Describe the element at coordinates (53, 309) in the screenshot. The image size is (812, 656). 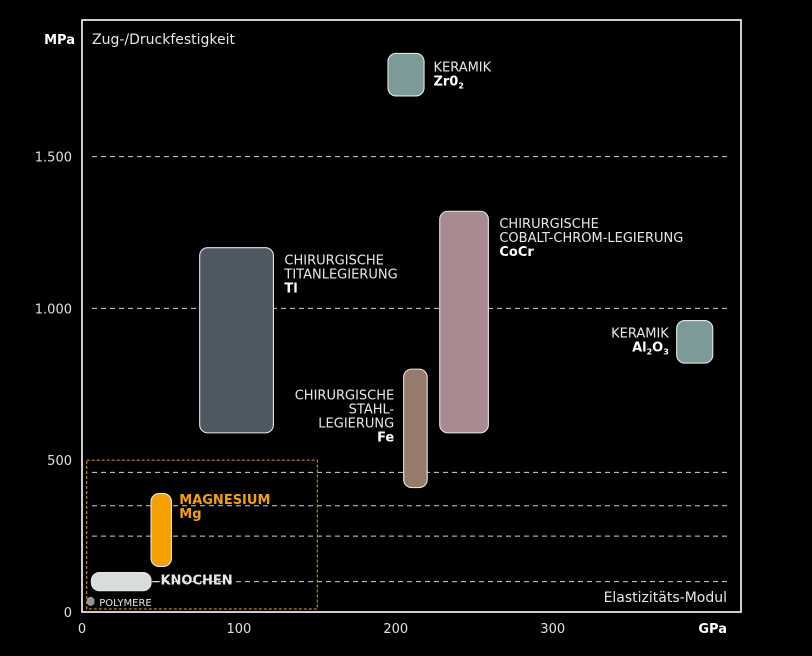
I see `y-tick-label: 1.000` at that location.